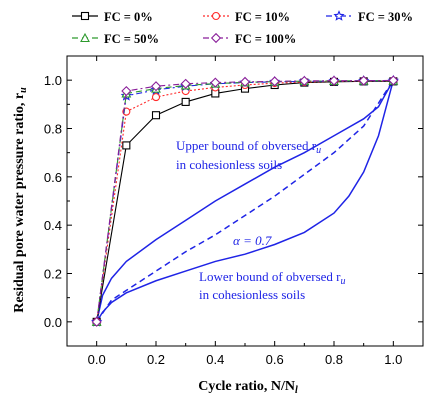 Image resolution: width=438 pixels, height=402 pixels. What do you see at coordinates (156, 97) in the screenshot?
I see `series-1-point` at bounding box center [156, 97].